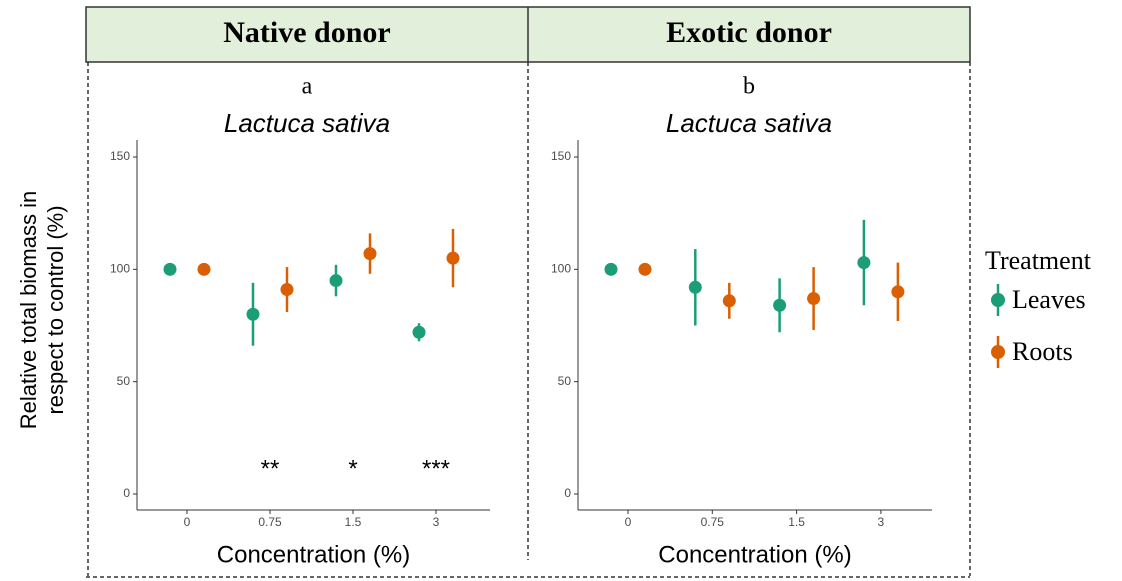 The image size is (1122, 581). Describe the element at coordinates (749, 87) in the screenshot. I see `panel-label: b` at that location.